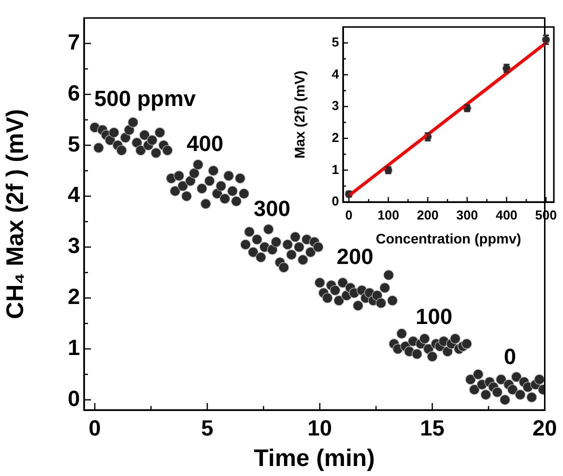 This screenshot has width=563, height=476. I want to click on x-tick-label: 5, so click(207, 427).